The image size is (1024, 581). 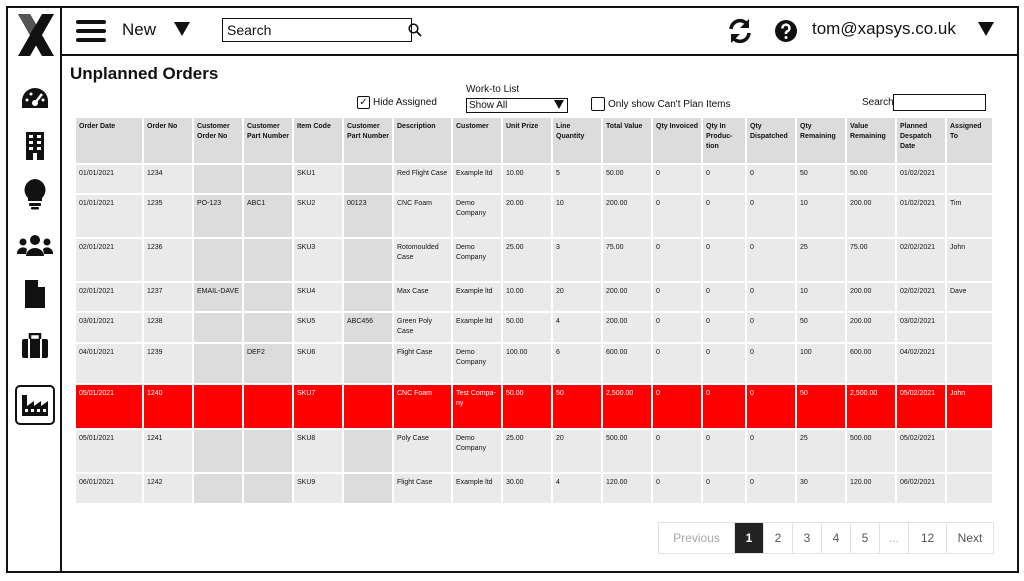 I want to click on table-cell: SKU6, so click(x=318, y=363).